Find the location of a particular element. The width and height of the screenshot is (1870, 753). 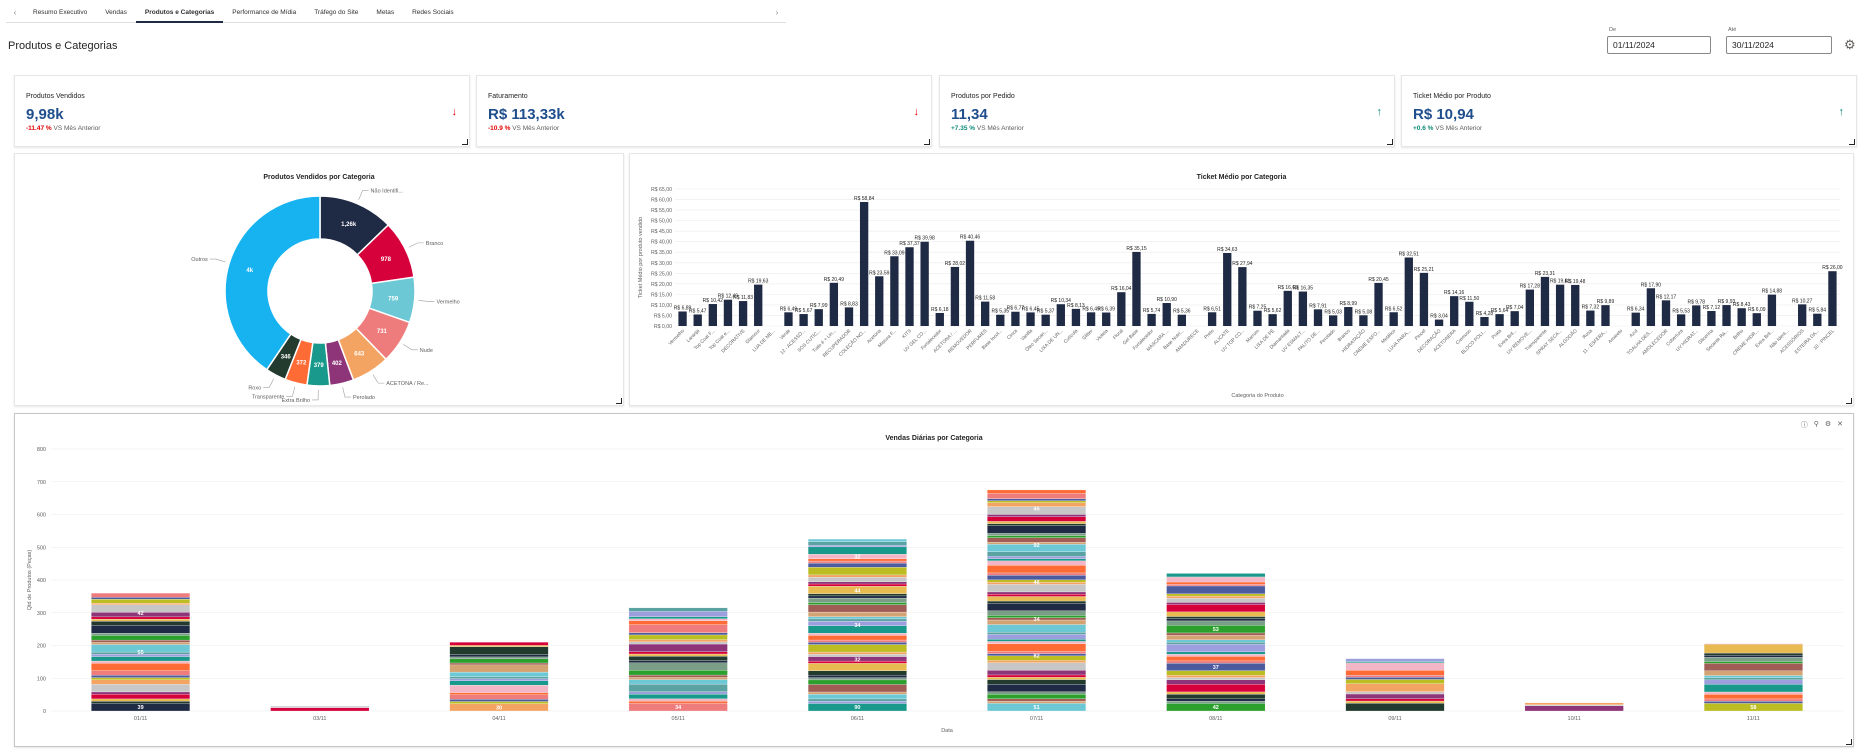

settings-gear-icon: ⚙ is located at coordinates (1850, 44).